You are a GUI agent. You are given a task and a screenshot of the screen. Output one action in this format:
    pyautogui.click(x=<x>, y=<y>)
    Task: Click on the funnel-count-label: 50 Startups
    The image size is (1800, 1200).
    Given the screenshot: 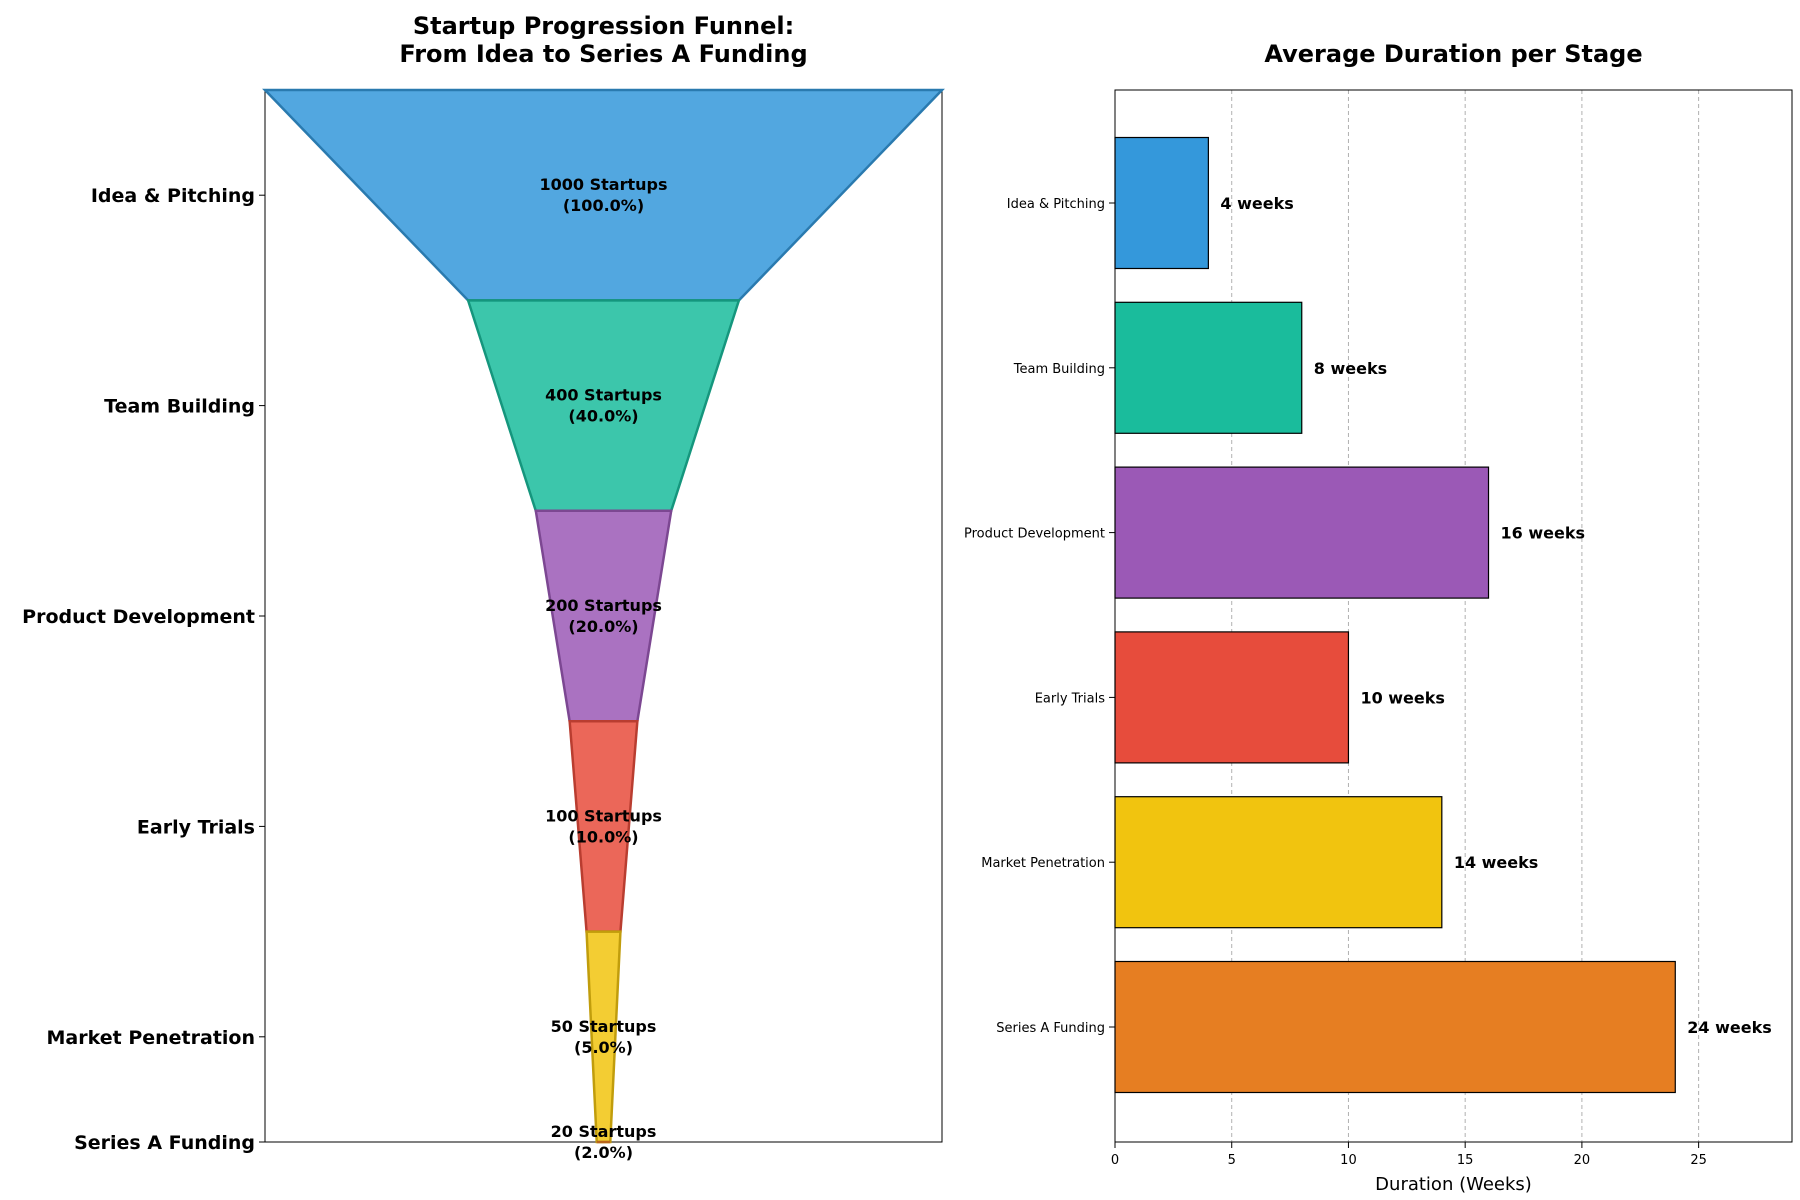 What is the action you would take?
    pyautogui.click(x=604, y=1026)
    